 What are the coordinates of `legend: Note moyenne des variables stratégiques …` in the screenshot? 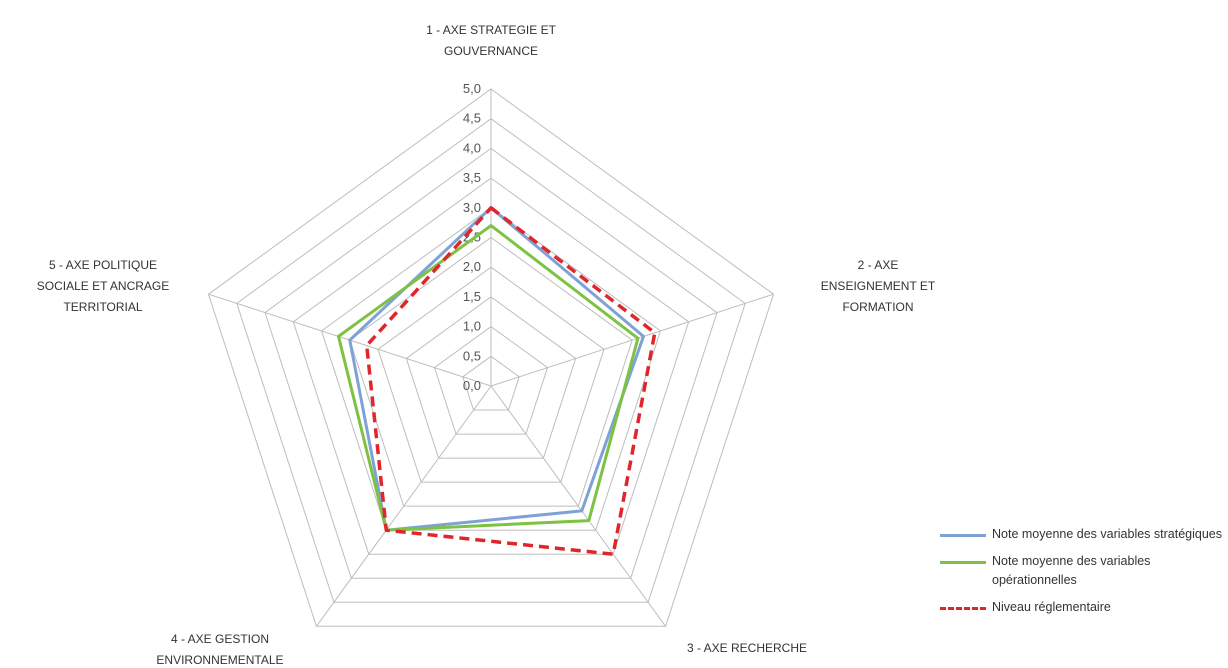 It's located at (1084, 575).